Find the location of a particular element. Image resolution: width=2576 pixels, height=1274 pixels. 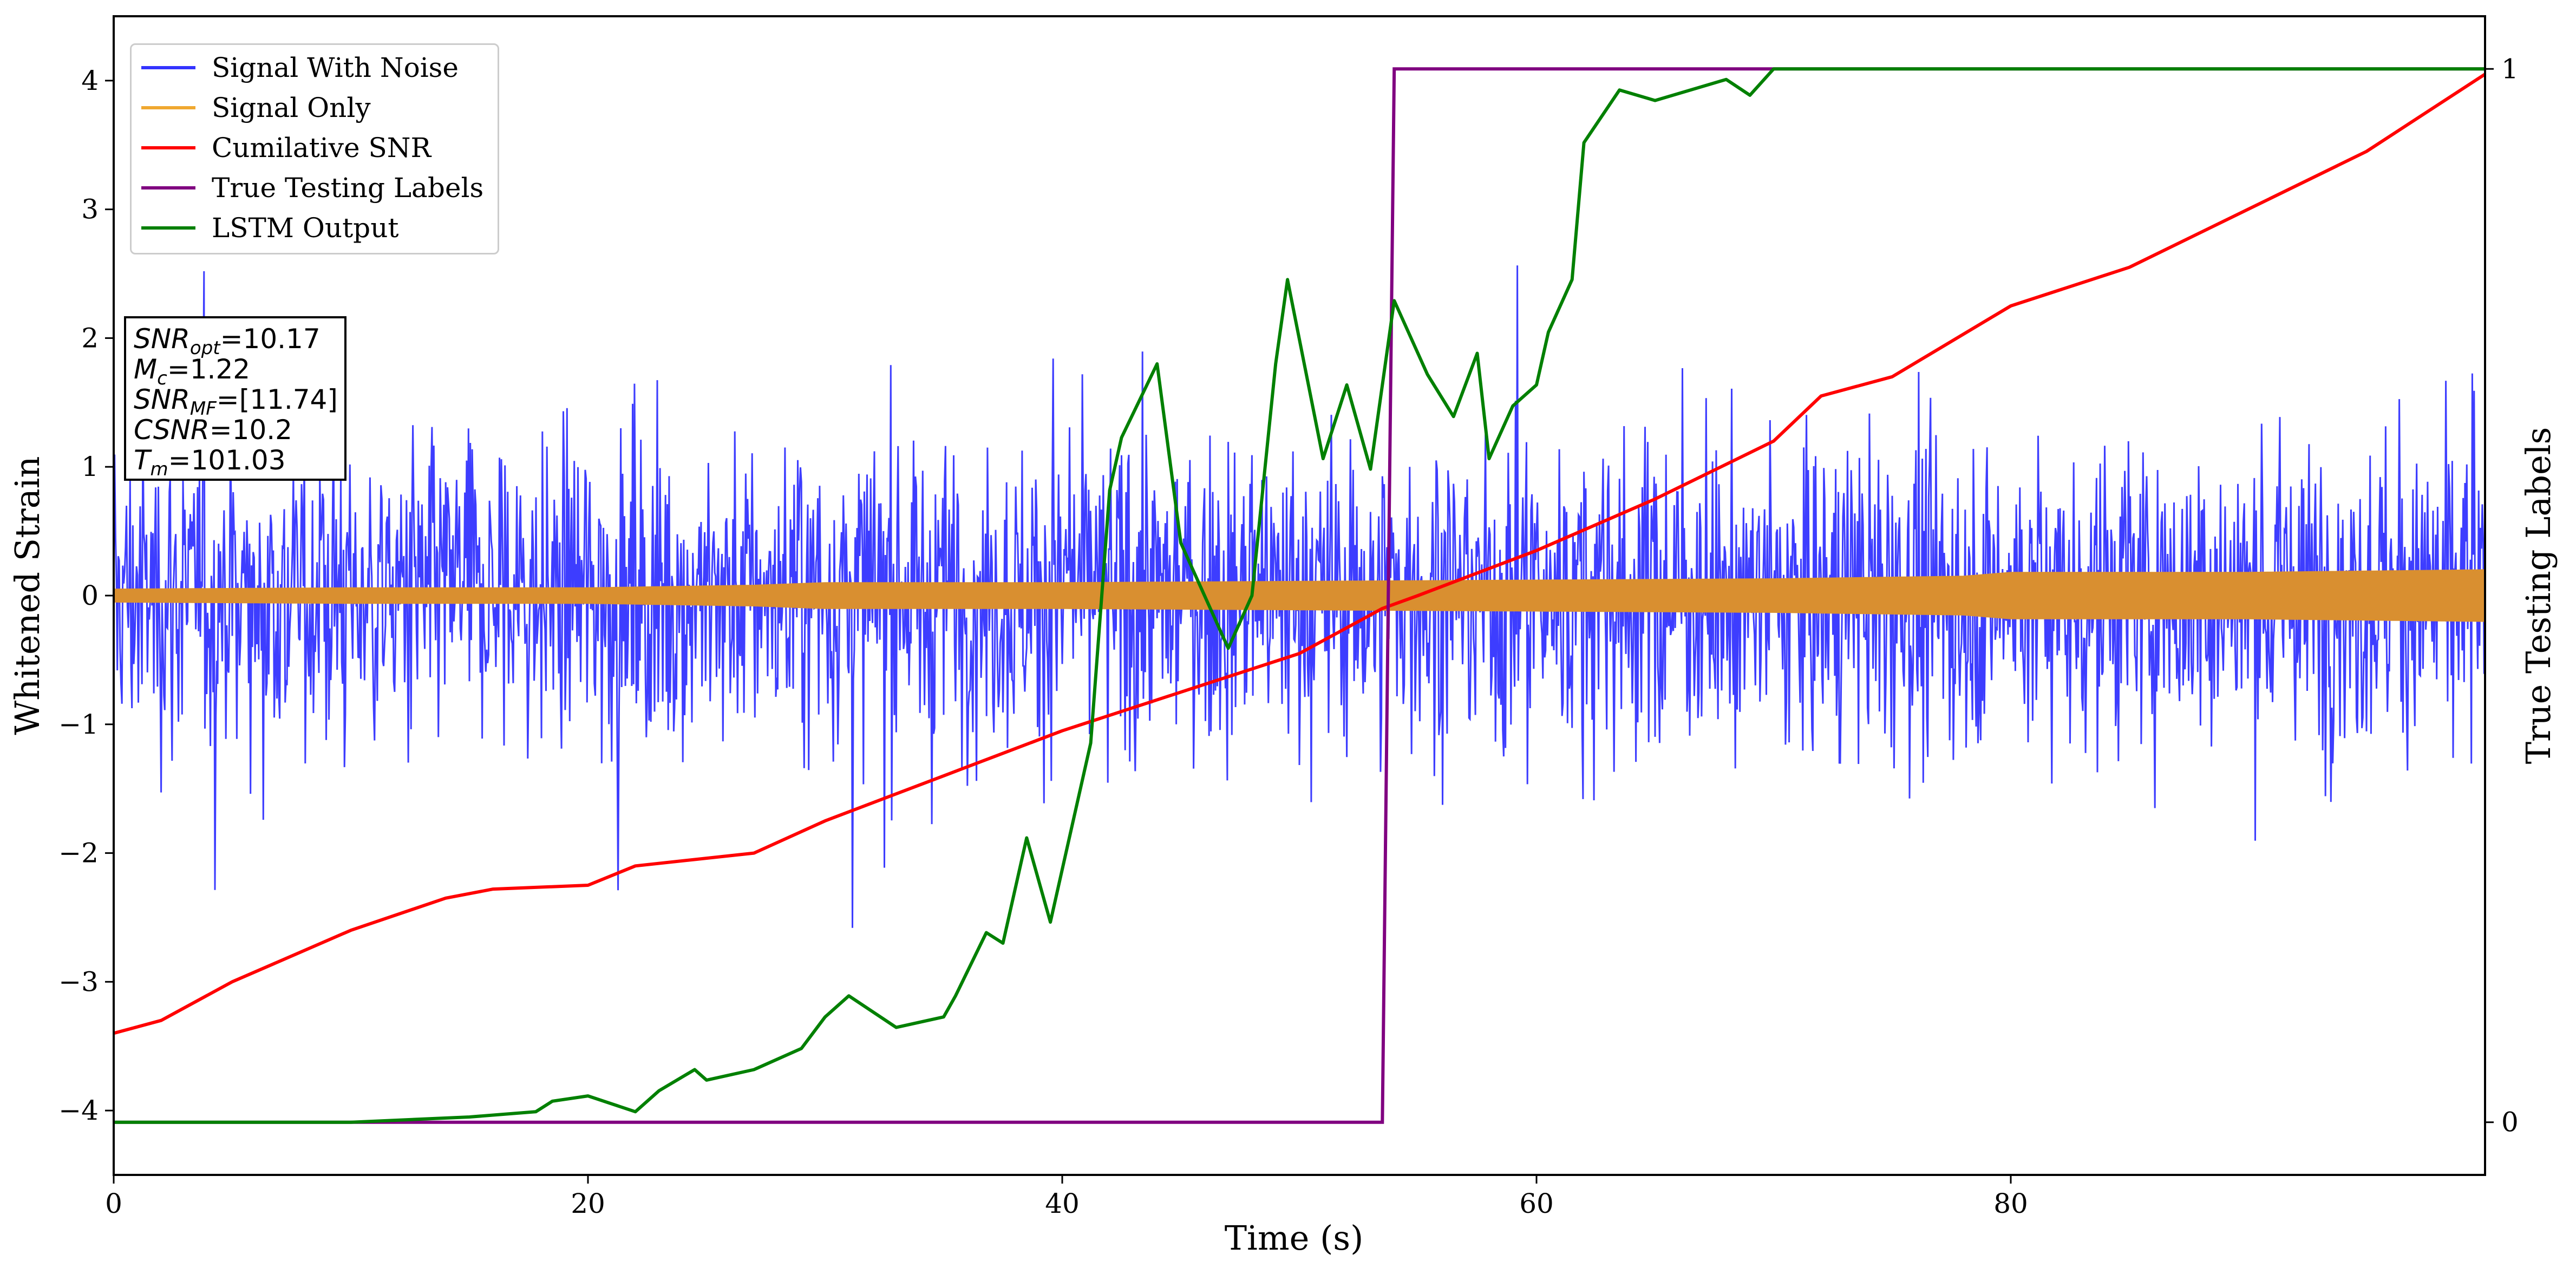

y-tick-label: 1 is located at coordinates (90, 466).